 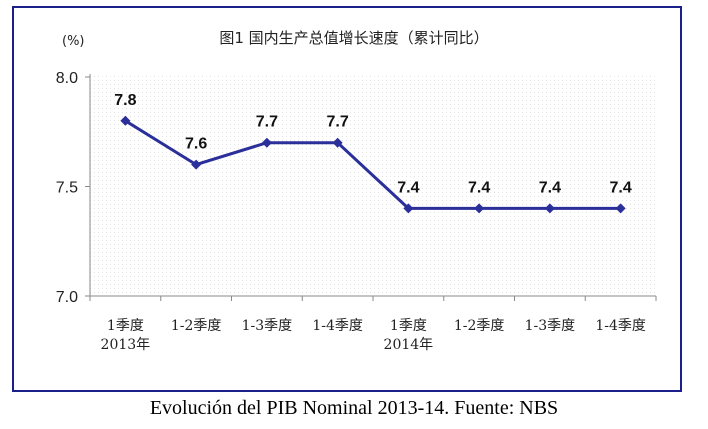 What do you see at coordinates (372, 164) in the screenshot?
I see `series-line` at bounding box center [372, 164].